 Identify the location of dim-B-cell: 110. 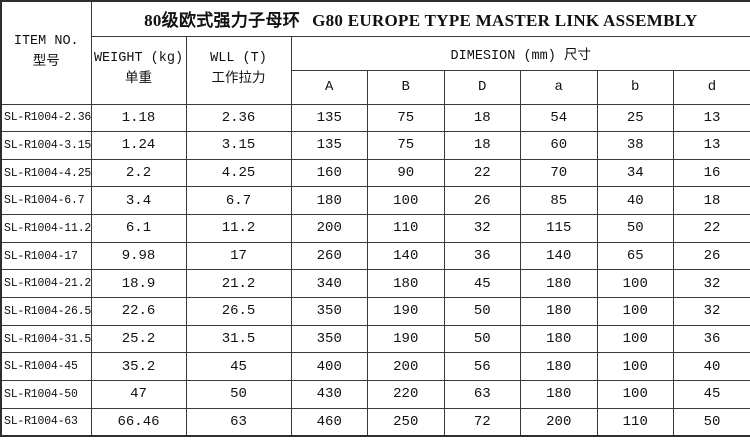
(406, 228).